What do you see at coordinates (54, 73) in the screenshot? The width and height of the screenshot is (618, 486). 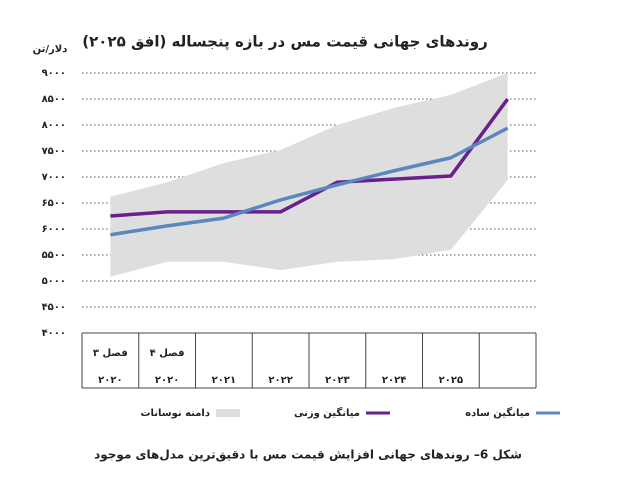 I see `y-tick-label: ۹۰۰۰` at bounding box center [54, 73].